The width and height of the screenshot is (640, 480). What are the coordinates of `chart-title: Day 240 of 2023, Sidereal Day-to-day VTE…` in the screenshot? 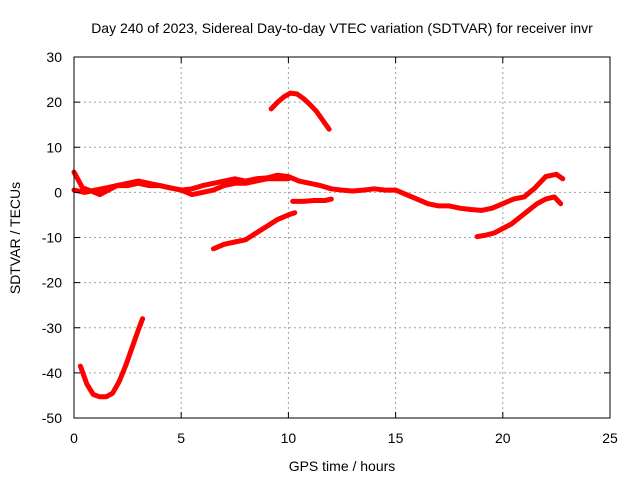 It's located at (342, 28).